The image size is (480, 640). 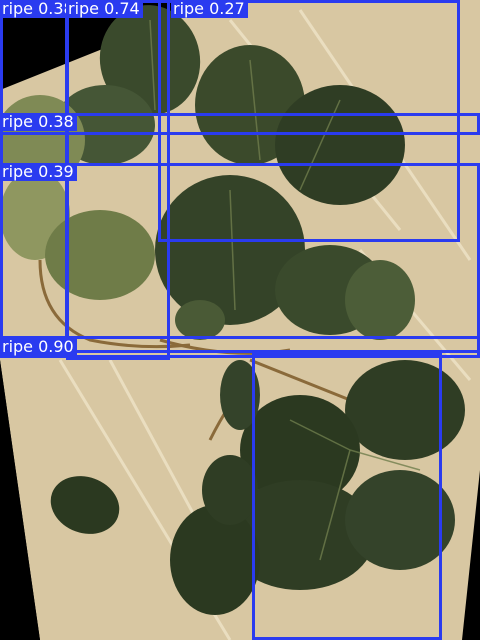 What do you see at coordinates (104, 9) in the screenshot?
I see `detection-label: ripe 0.74` at bounding box center [104, 9].